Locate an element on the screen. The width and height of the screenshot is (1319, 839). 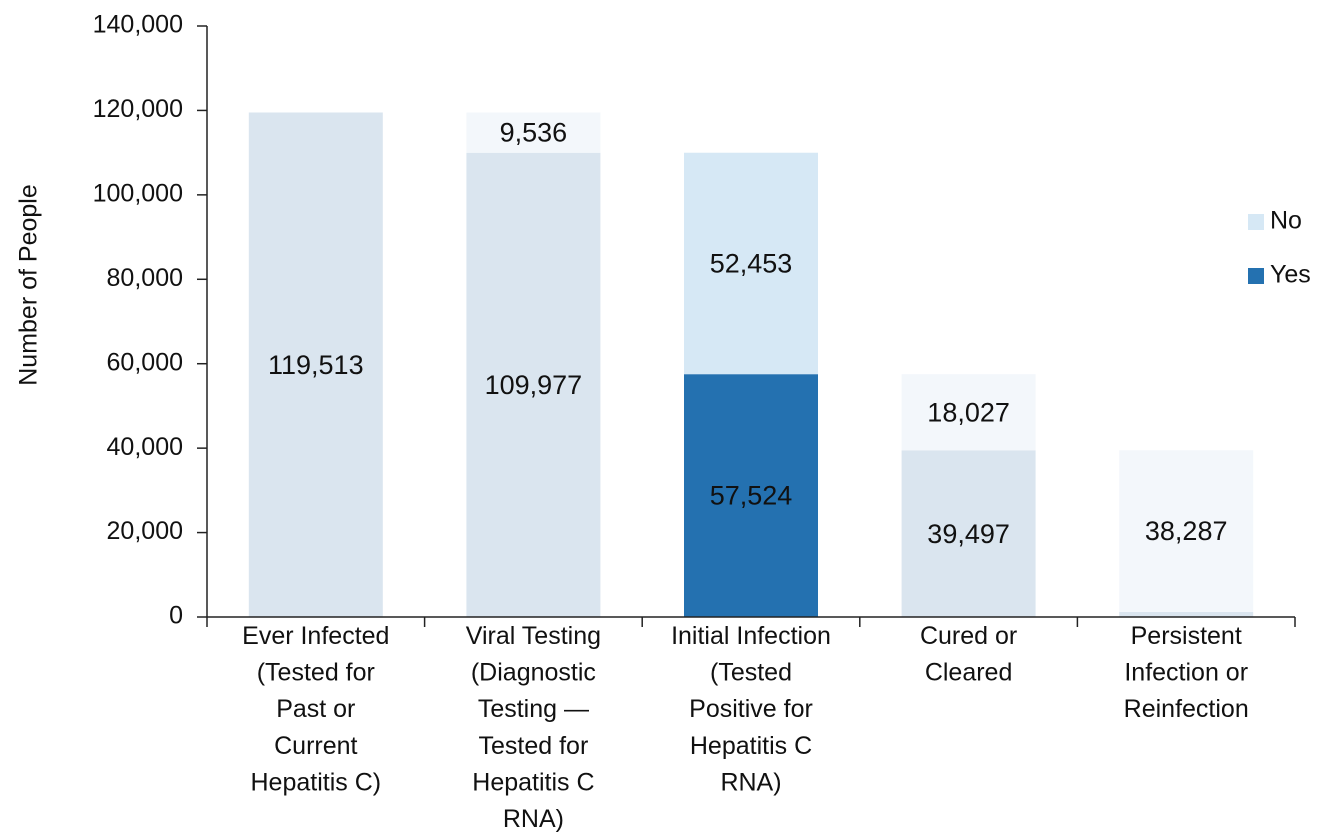
legend-label: No is located at coordinates (1286, 221).